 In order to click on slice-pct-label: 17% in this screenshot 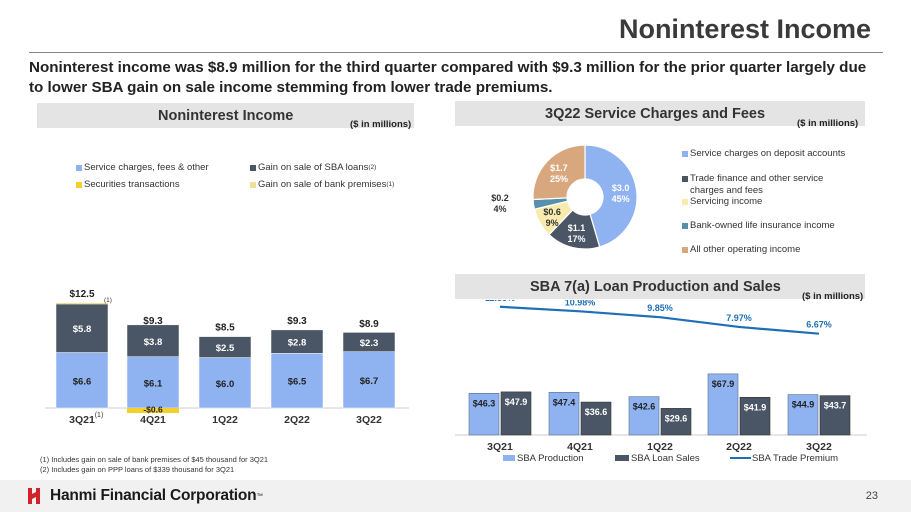, I will do `click(577, 239)`.